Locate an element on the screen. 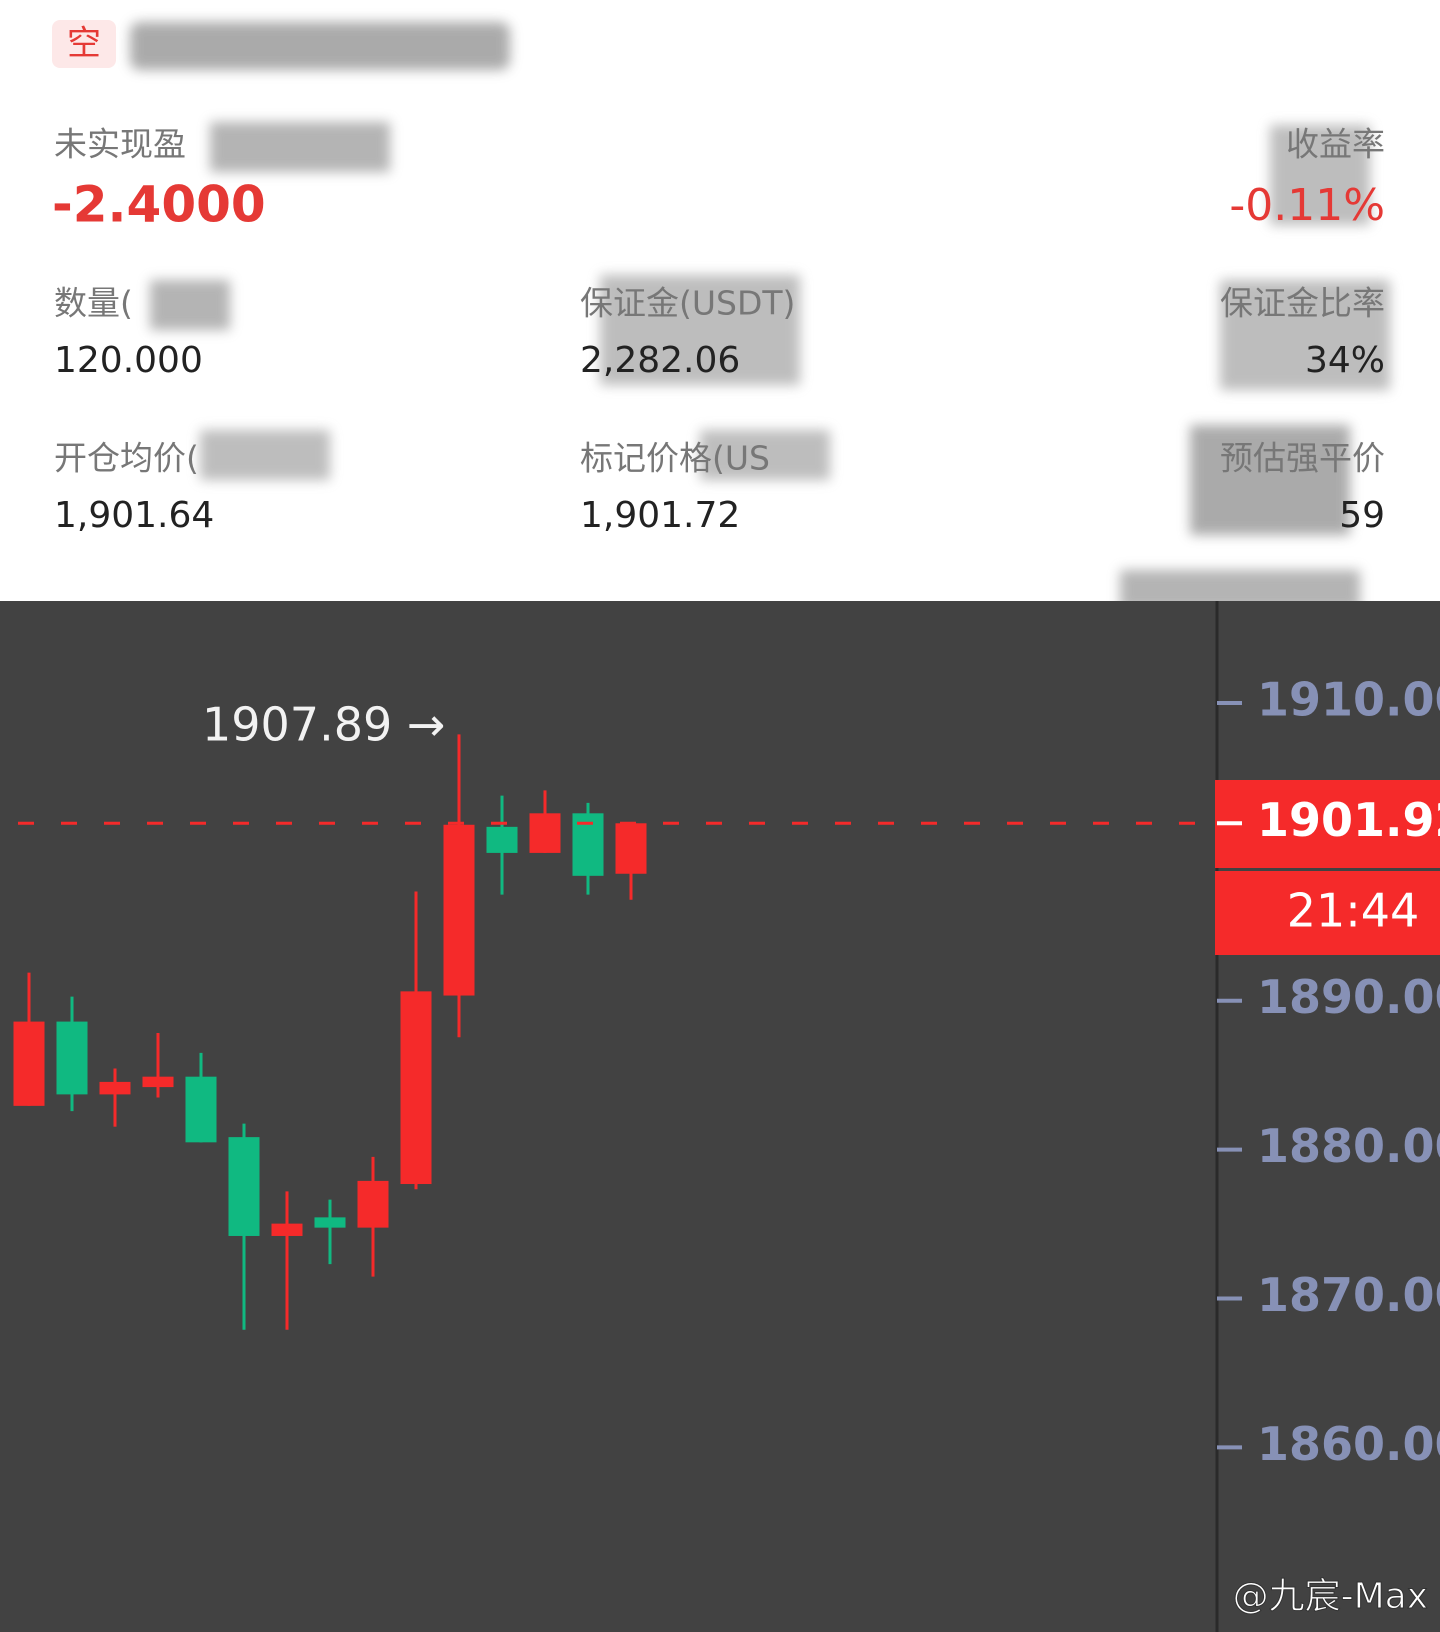  y-tick-label: 1870.00 is located at coordinates (1348, 1295).